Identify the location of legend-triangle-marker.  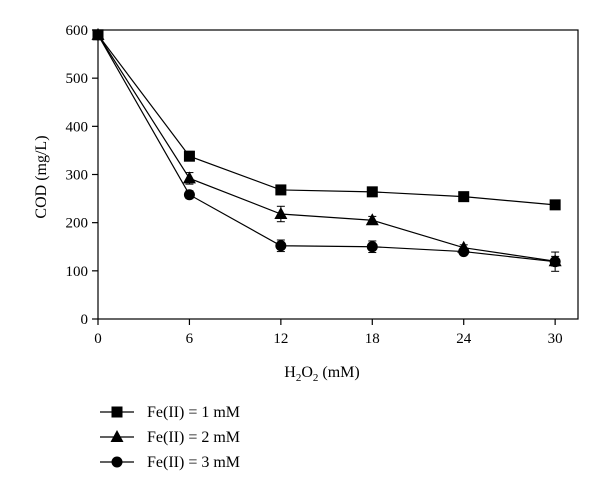
(117, 436).